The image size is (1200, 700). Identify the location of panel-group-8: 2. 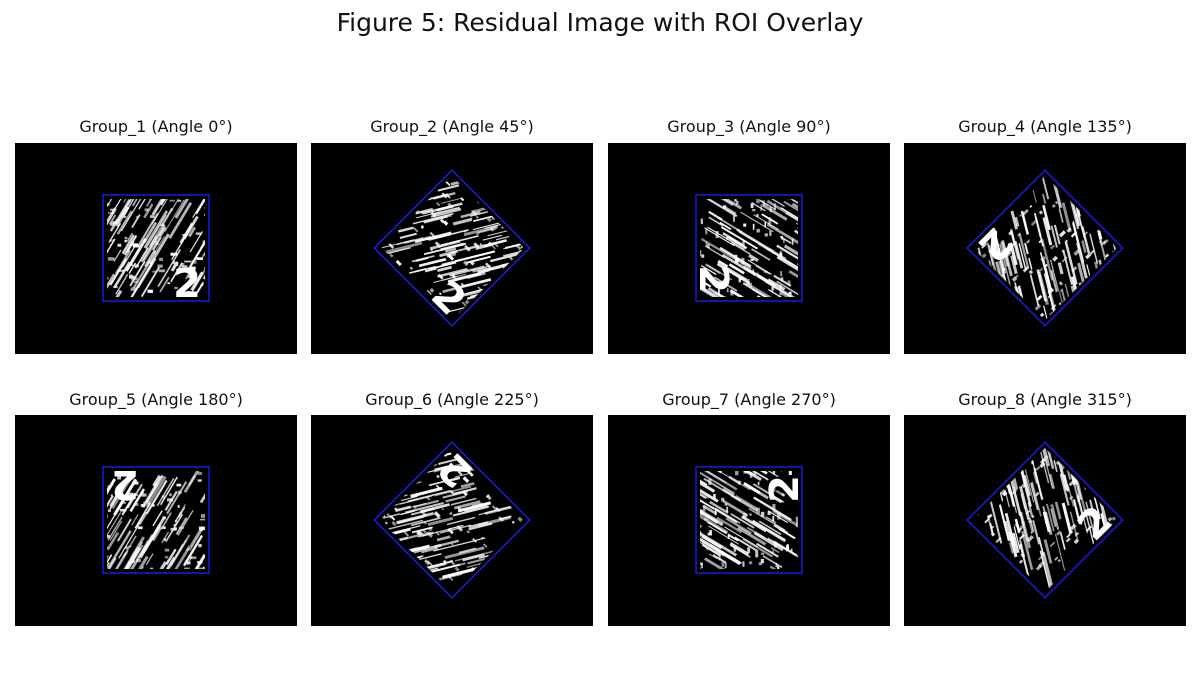
(1045, 520).